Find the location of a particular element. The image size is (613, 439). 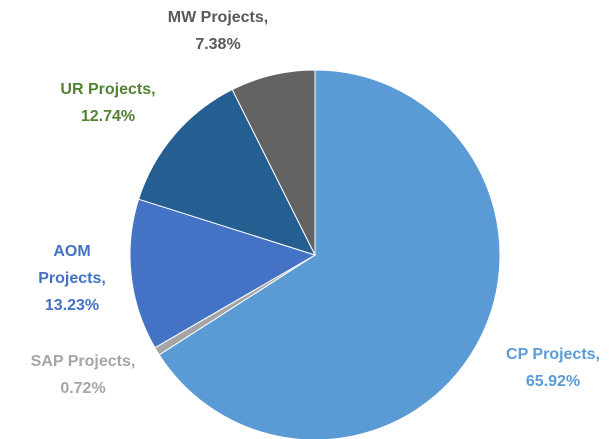

data-label: MW Projects, 7.38% is located at coordinates (218, 31).